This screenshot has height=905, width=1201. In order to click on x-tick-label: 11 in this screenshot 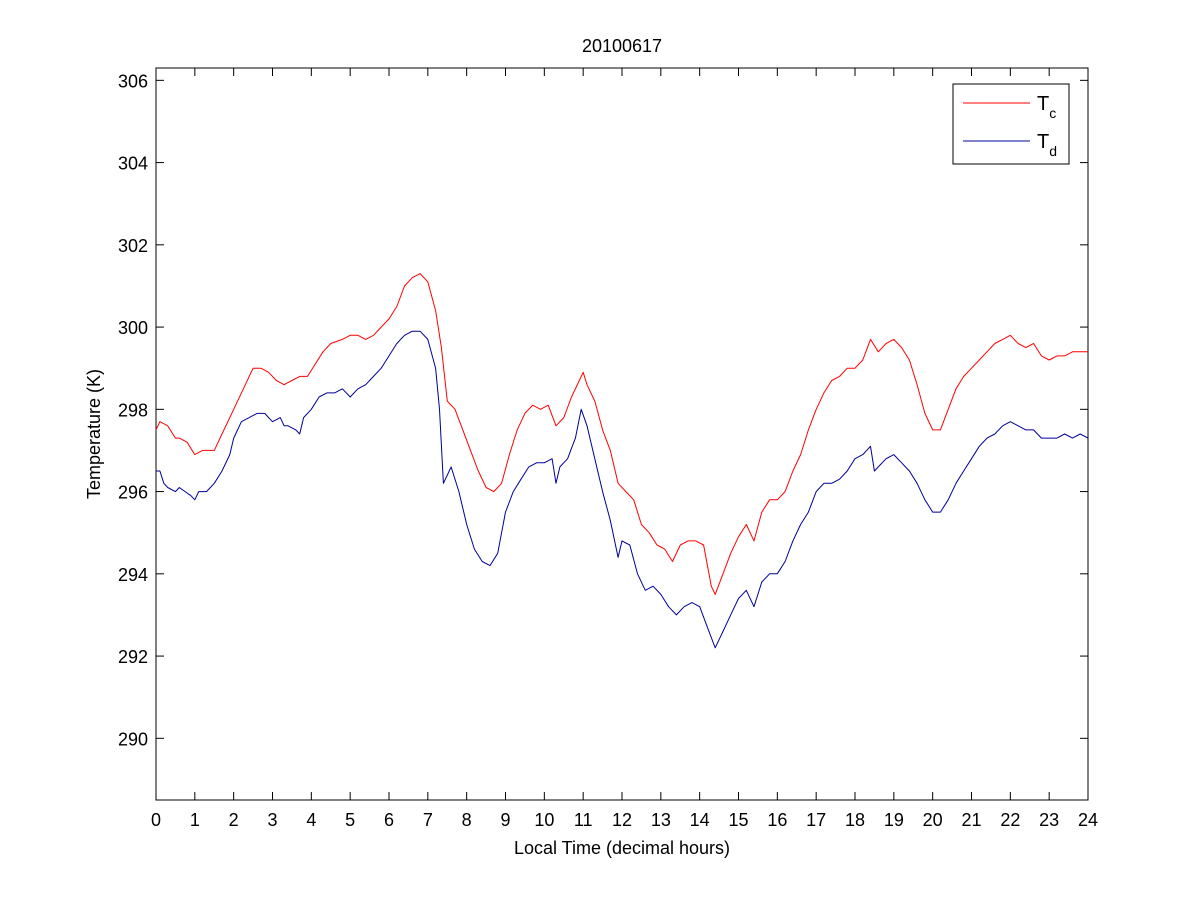, I will do `click(583, 820)`.